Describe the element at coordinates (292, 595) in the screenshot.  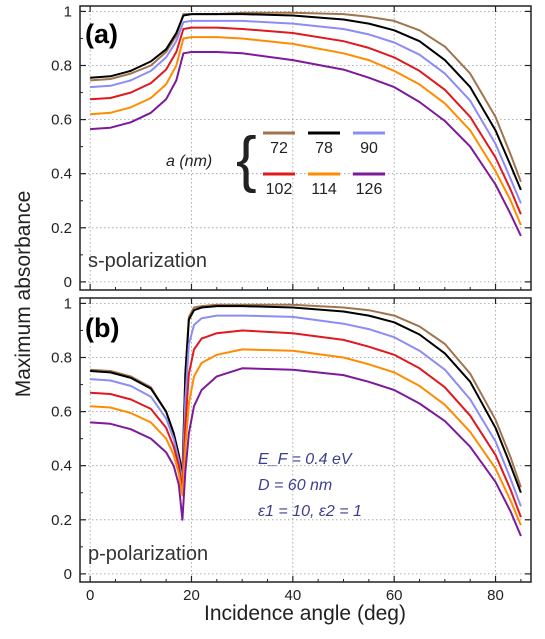
I see `x-tick-label: 40` at that location.